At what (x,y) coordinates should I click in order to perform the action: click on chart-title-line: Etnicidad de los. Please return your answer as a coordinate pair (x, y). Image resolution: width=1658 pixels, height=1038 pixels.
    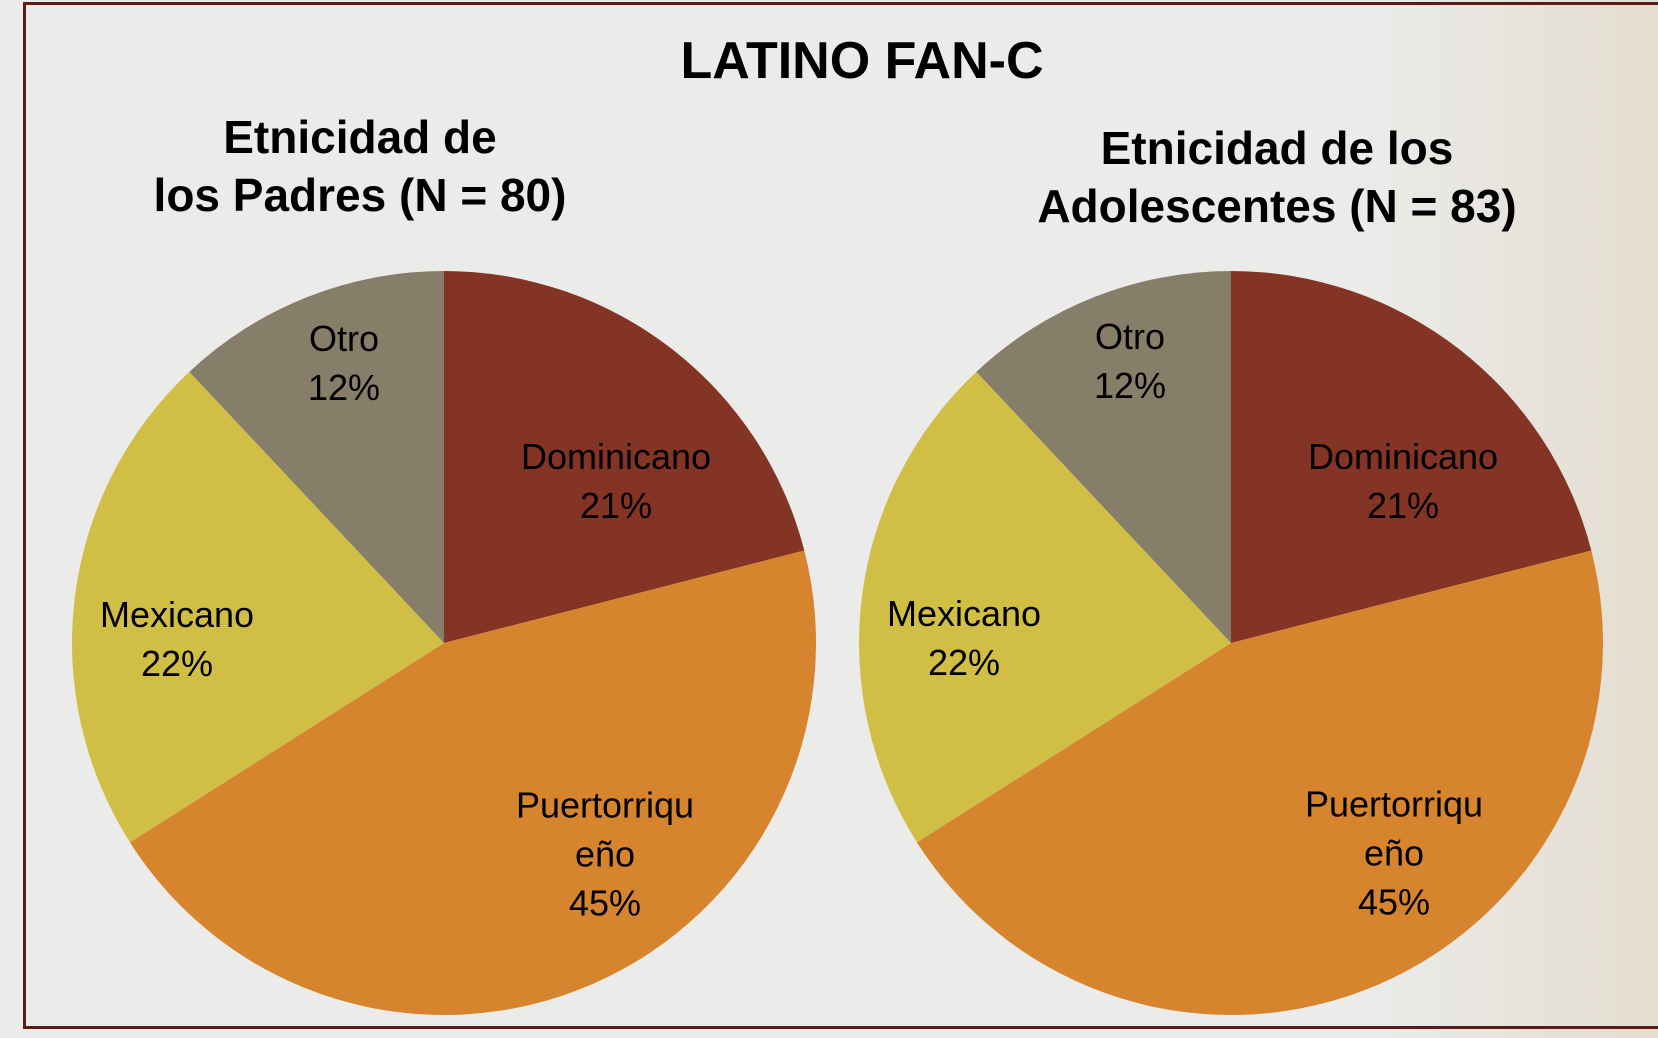
    Looking at the image, I should click on (1277, 148).